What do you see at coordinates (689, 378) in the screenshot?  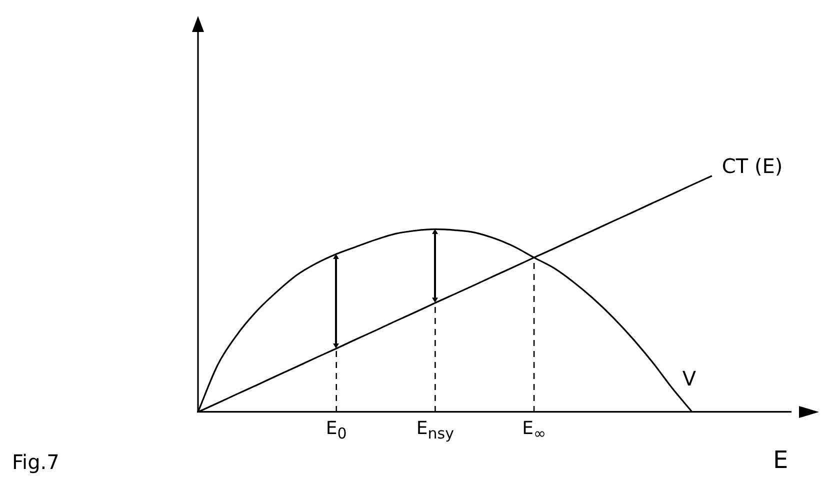 I see `series-label: V` at bounding box center [689, 378].